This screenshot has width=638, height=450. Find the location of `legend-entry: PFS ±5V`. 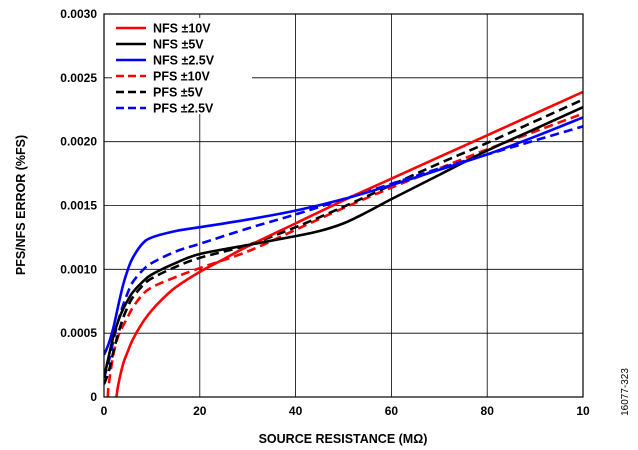

legend-entry: PFS ±5V is located at coordinates (178, 93).